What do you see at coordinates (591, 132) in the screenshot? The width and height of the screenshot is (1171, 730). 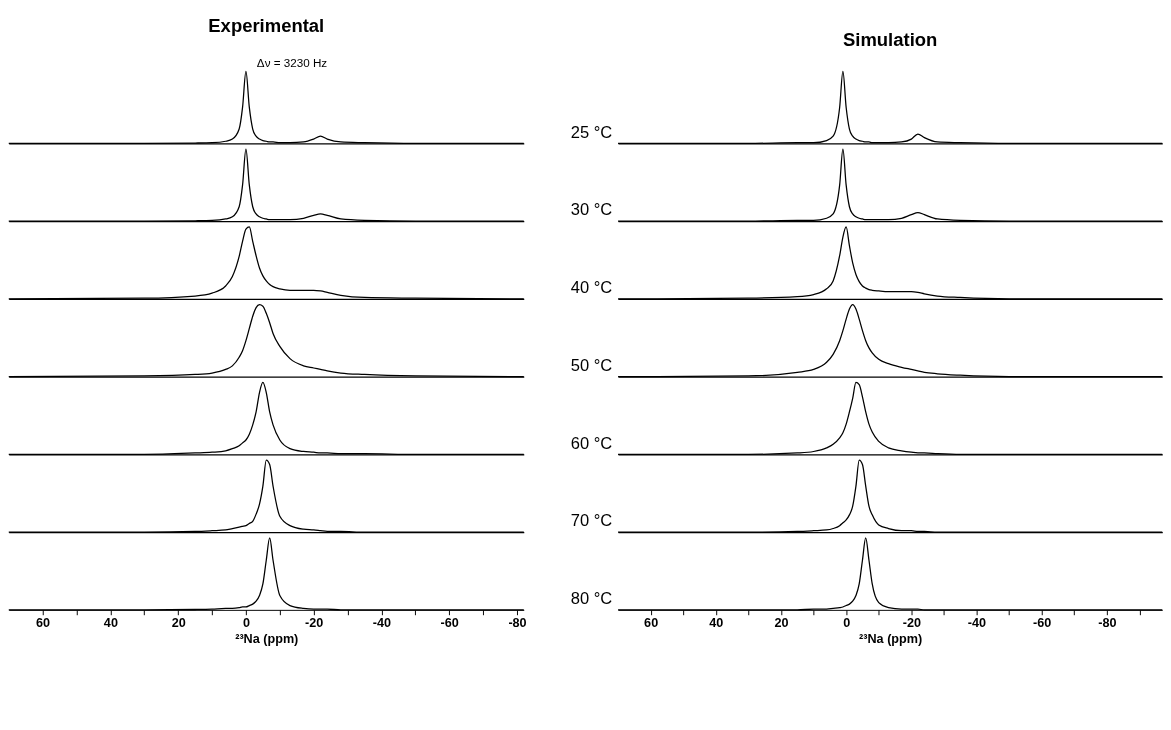 I see `series-label: 25 °C` at bounding box center [591, 132].